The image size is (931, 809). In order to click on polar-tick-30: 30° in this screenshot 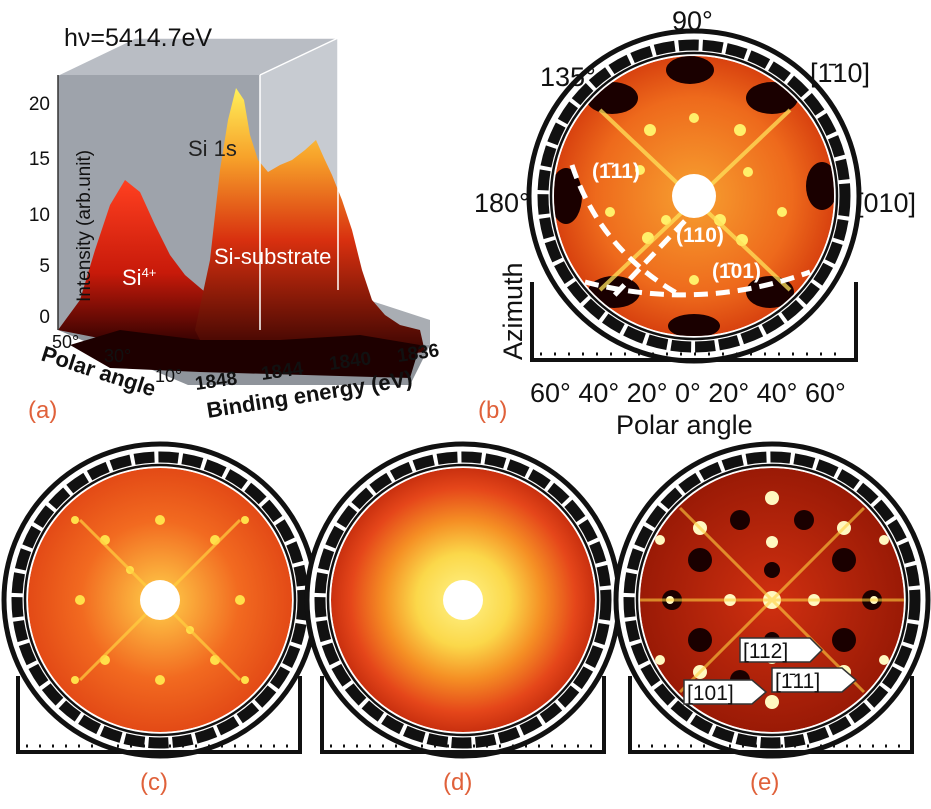, I will do `click(117, 356)`.